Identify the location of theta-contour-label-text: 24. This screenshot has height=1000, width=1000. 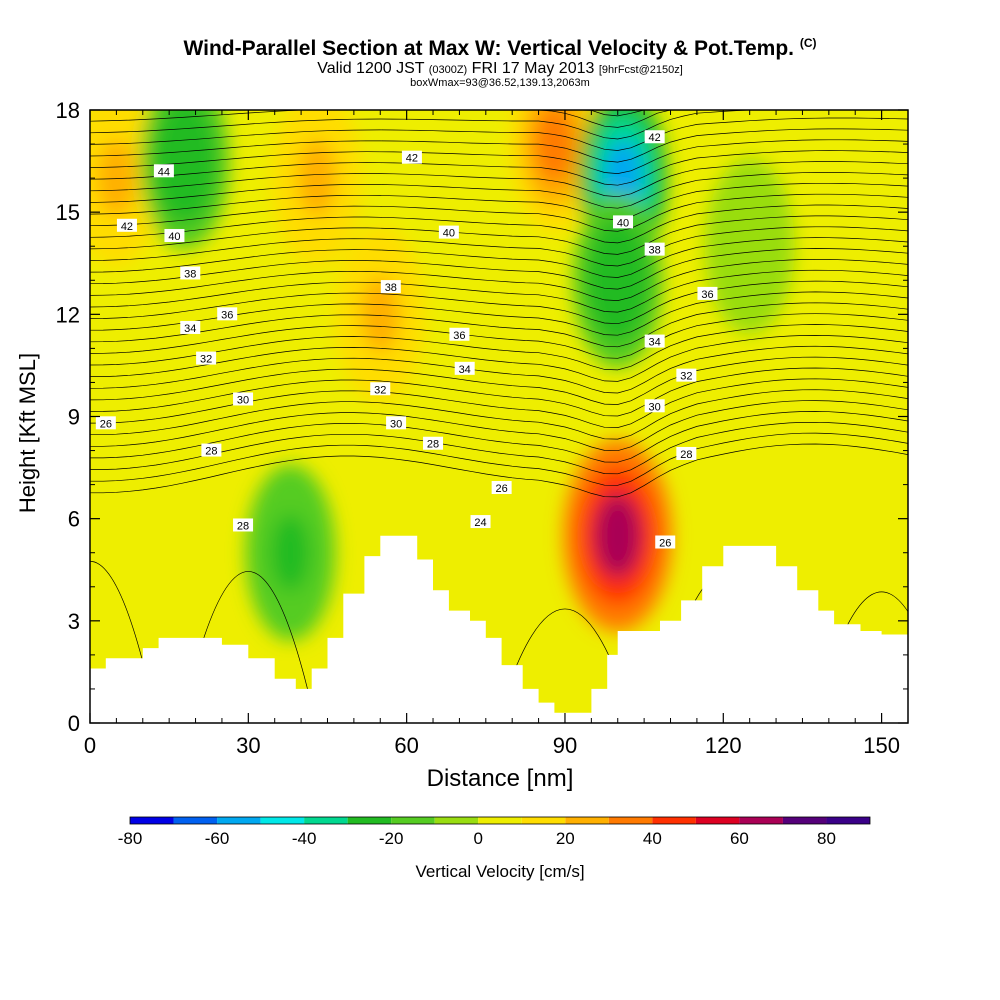
(480, 523).